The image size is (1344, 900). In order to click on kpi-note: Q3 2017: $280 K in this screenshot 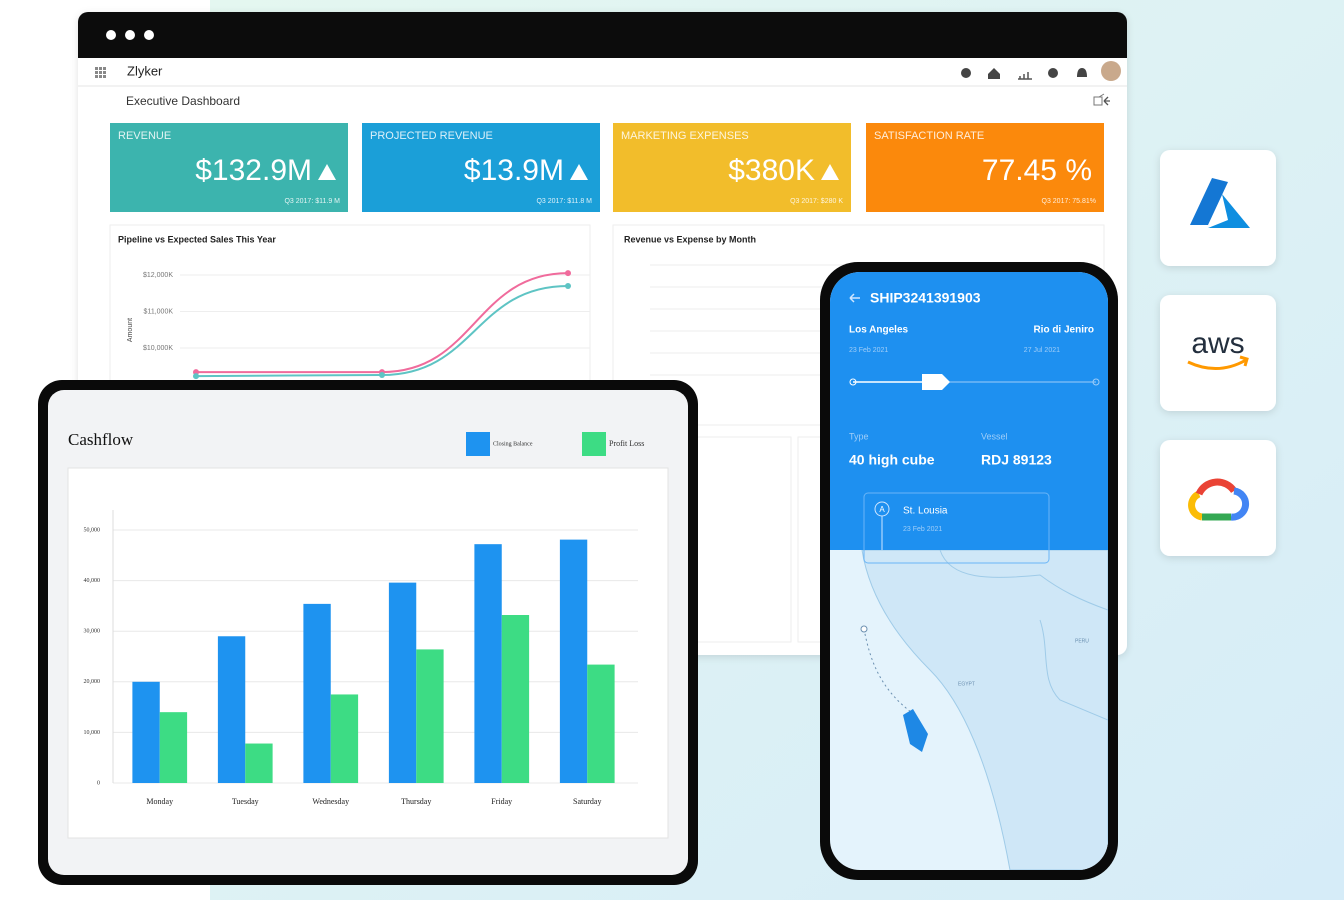, I will do `click(816, 201)`.